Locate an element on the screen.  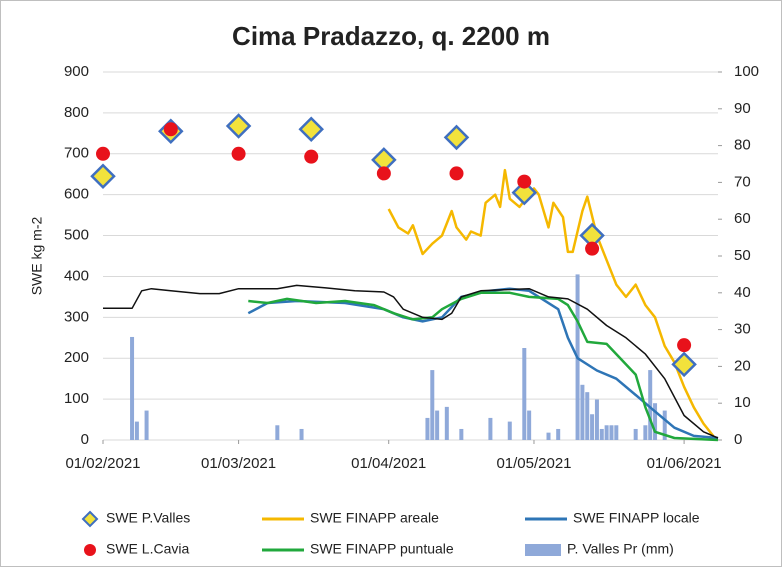
y-axis-label: SWE kg m-2 is located at coordinates (37, 256).